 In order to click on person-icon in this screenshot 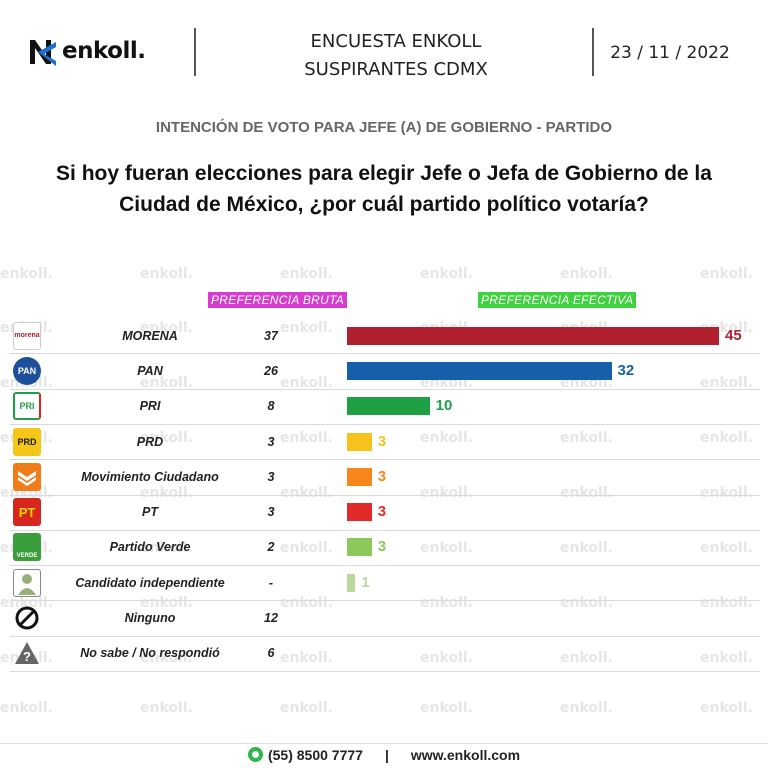, I will do `click(27, 582)`.